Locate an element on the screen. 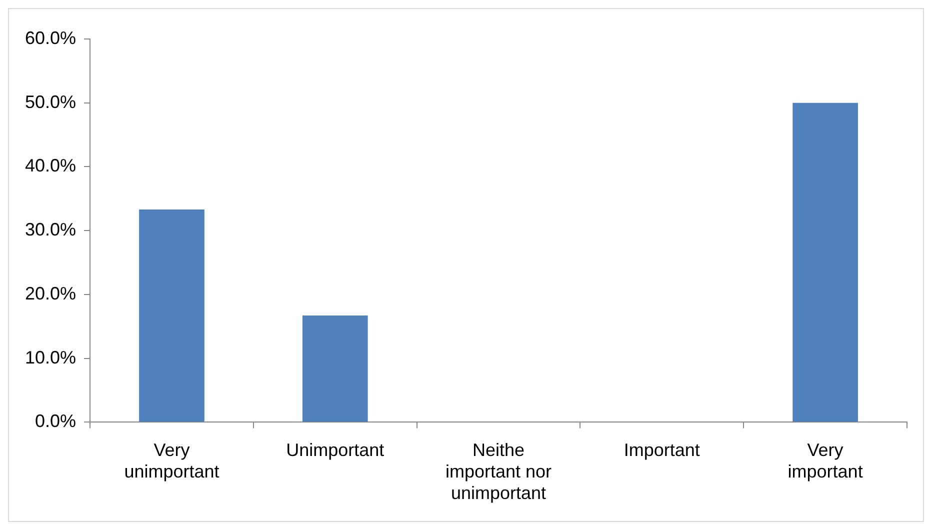 This screenshot has height=530, width=932. y-tick-label: 30.0% is located at coordinates (50, 230).